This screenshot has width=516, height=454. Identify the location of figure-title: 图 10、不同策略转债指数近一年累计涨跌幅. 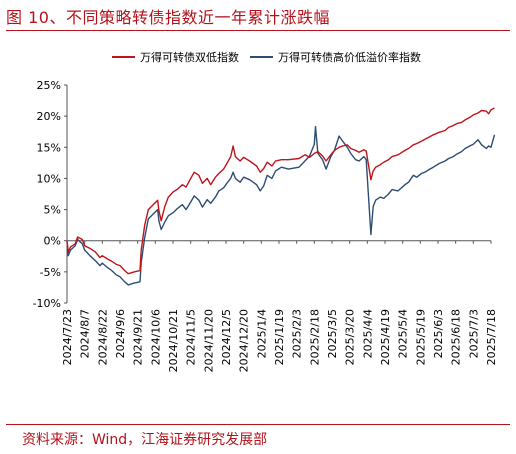
(168, 17).